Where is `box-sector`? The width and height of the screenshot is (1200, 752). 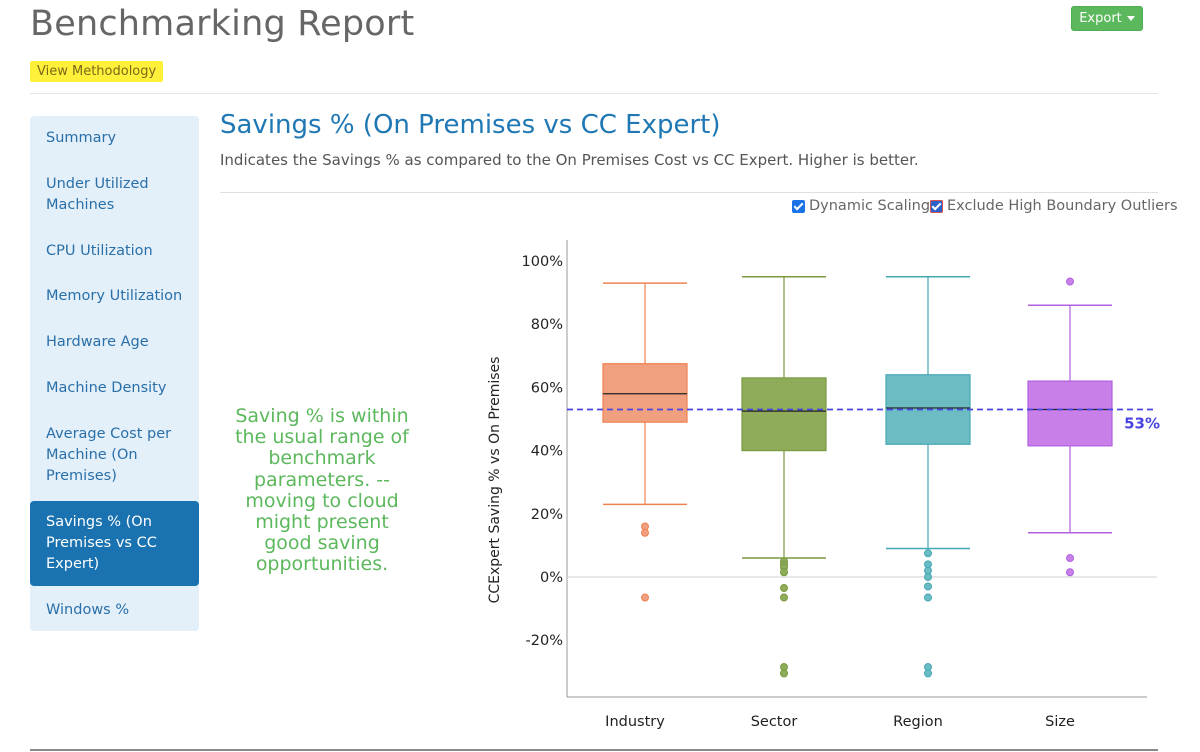 box-sector is located at coordinates (784, 414).